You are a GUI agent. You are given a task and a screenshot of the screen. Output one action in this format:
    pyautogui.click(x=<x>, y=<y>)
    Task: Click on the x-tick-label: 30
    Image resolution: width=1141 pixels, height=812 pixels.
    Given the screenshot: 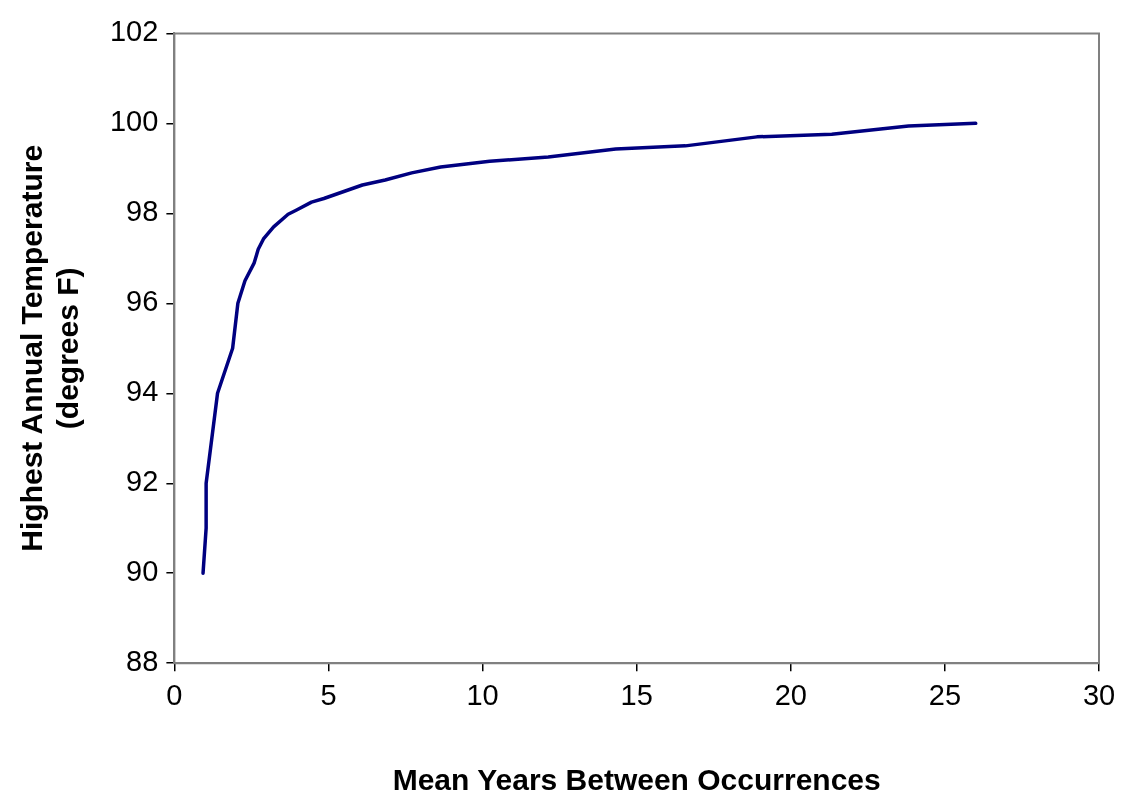 What is the action you would take?
    pyautogui.click(x=1099, y=694)
    